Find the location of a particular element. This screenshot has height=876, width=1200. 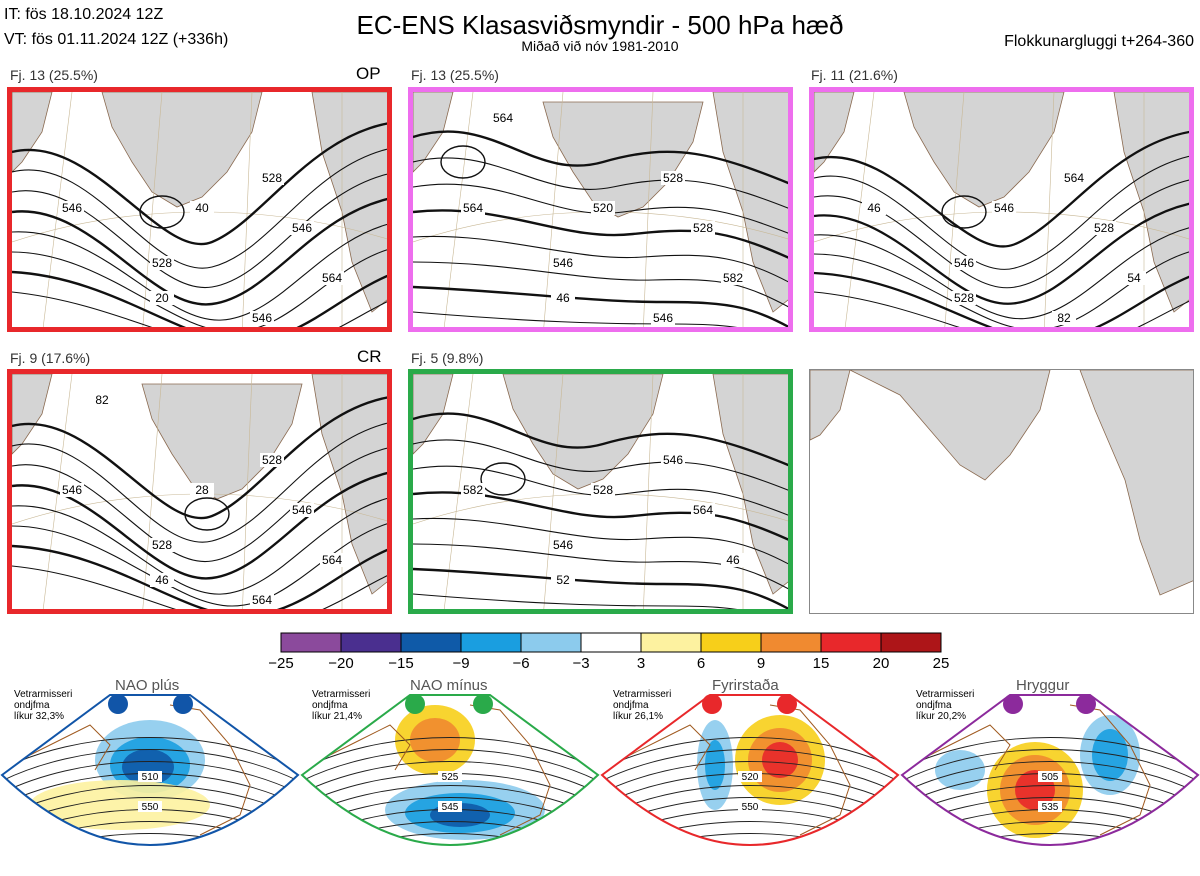

contour-label: 520 is located at coordinates (750, 777).